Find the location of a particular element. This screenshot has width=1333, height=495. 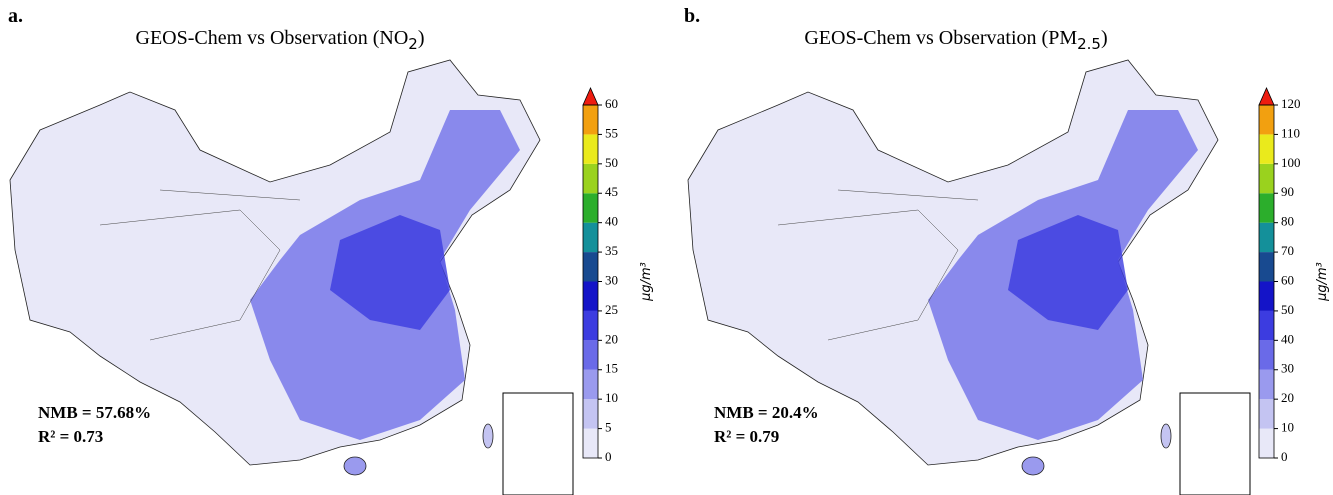

title-sub: 2 is located at coordinates (413, 44).